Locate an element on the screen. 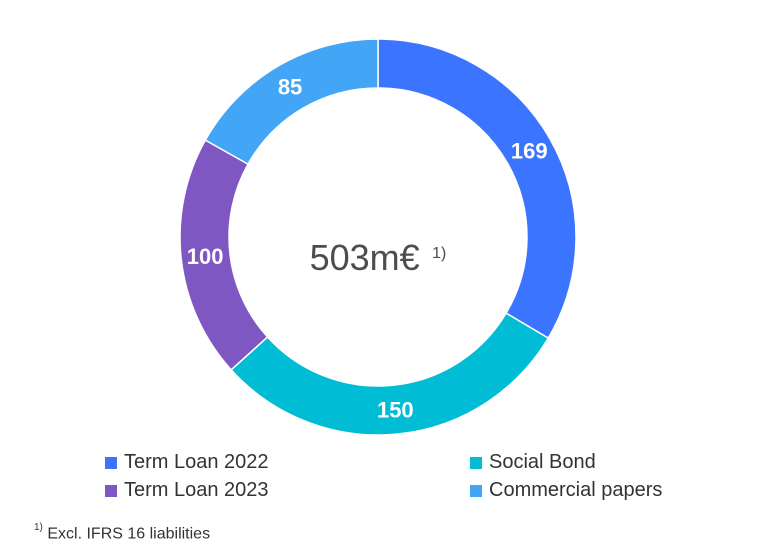 The image size is (783, 552). slice-value-label: 150 is located at coordinates (395, 410).